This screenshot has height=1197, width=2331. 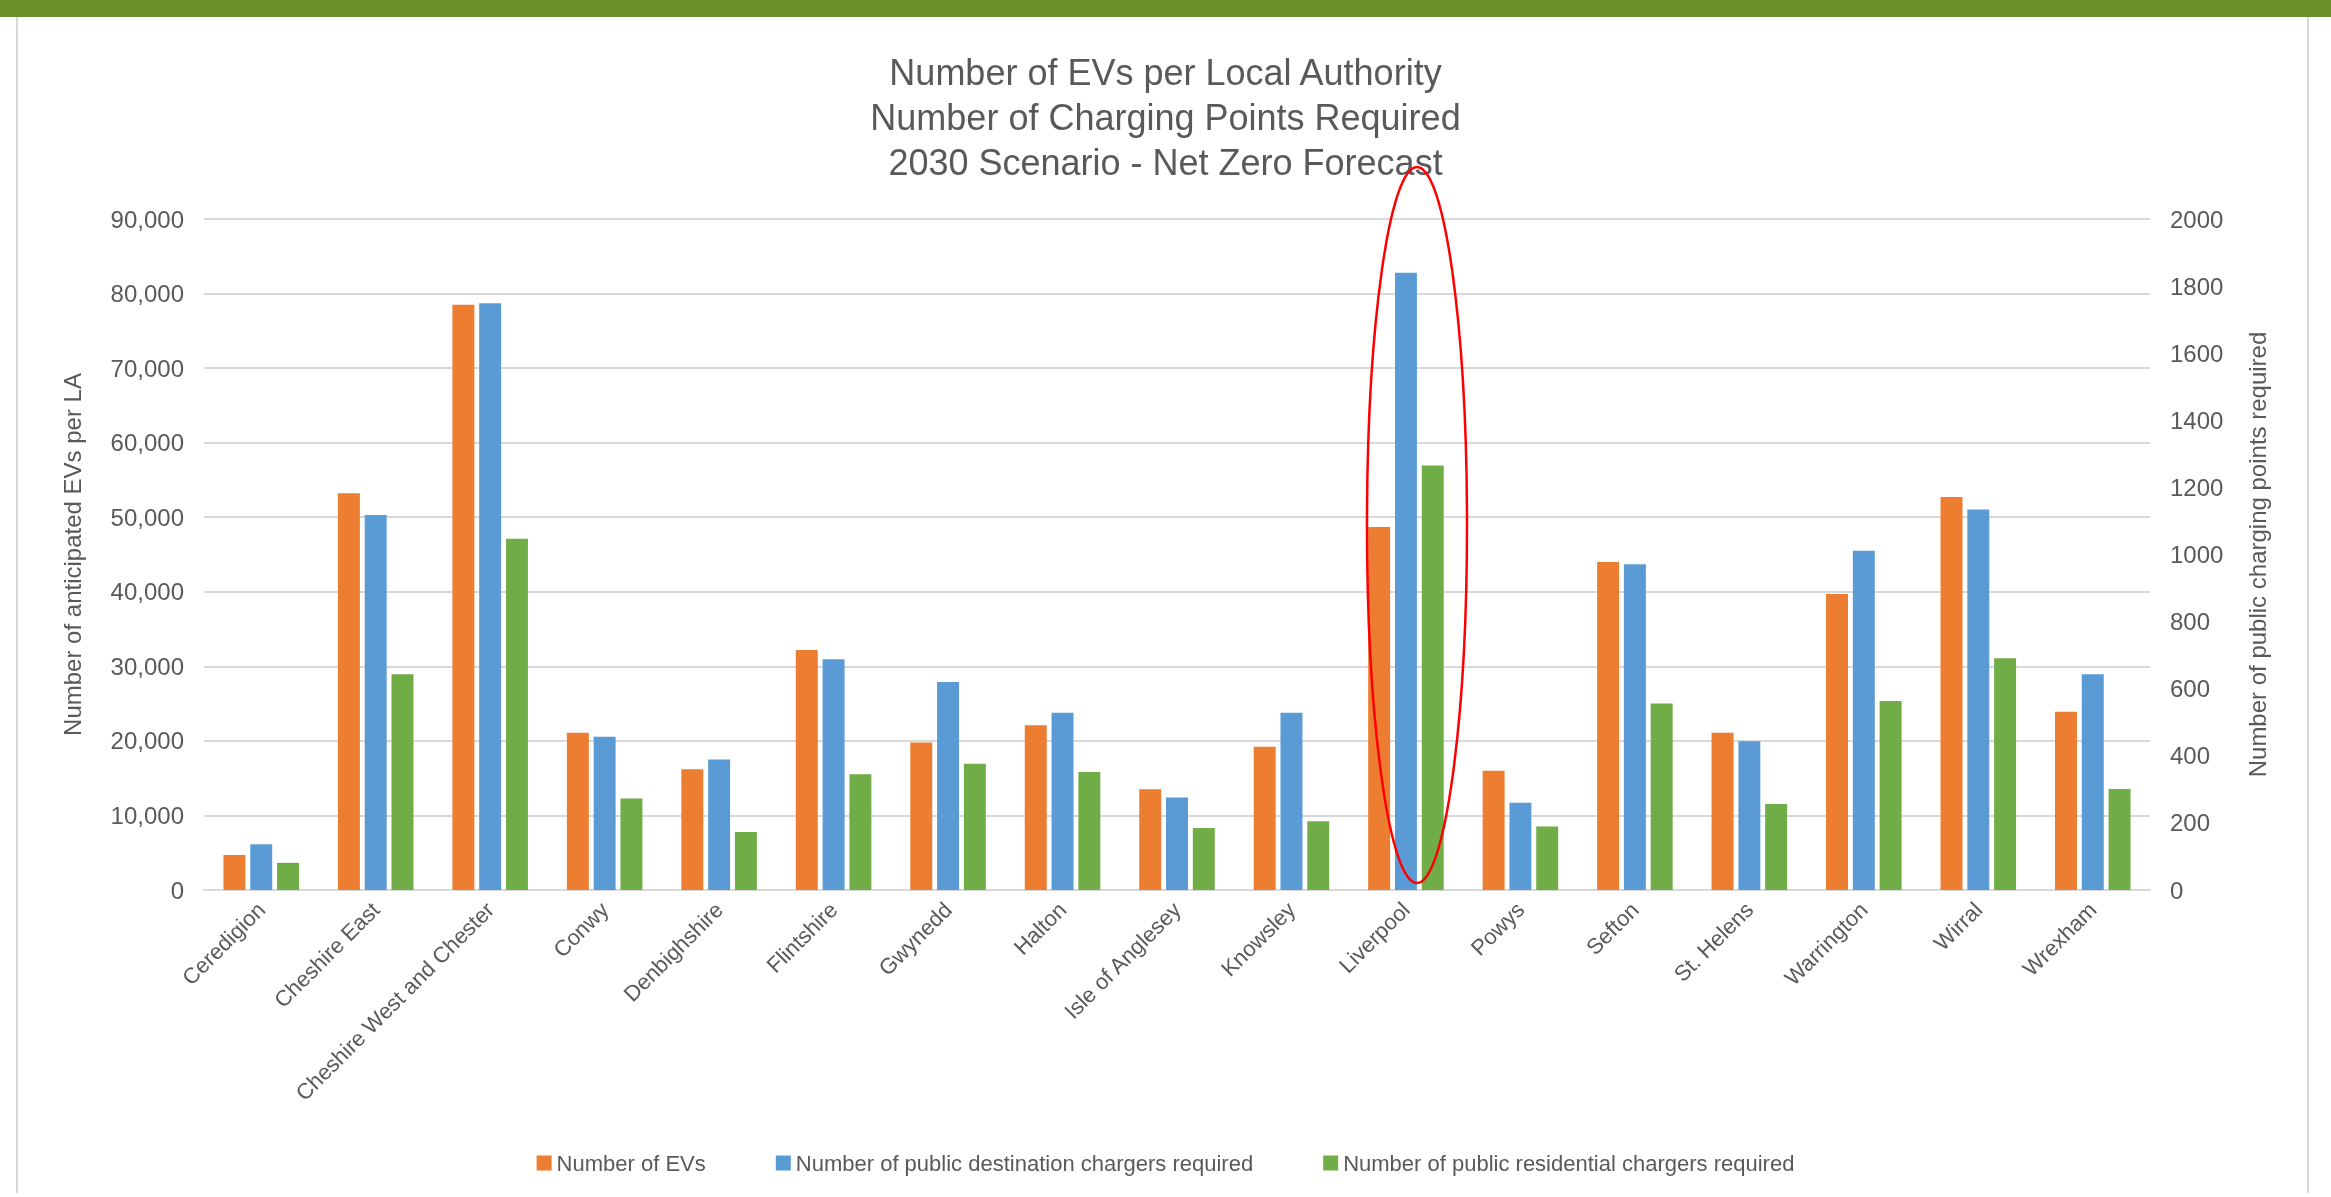 I want to click on y2-tick-label: 2000, so click(x=2197, y=219).